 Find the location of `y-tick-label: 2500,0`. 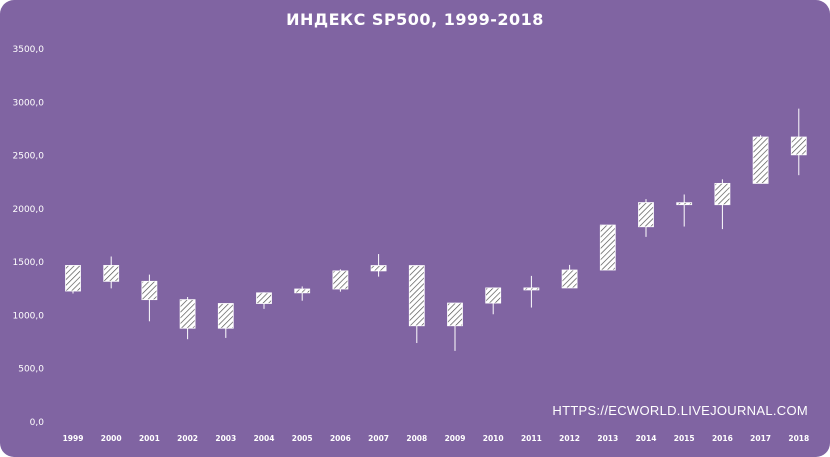

y-tick-label: 2500,0 is located at coordinates (29, 157).